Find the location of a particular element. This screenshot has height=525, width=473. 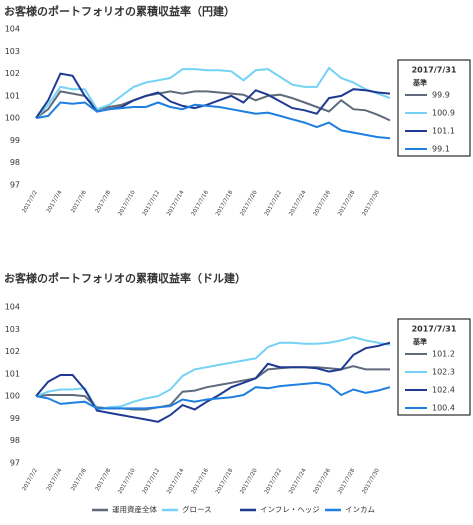

legend-name: インカム is located at coordinates (360, 509).